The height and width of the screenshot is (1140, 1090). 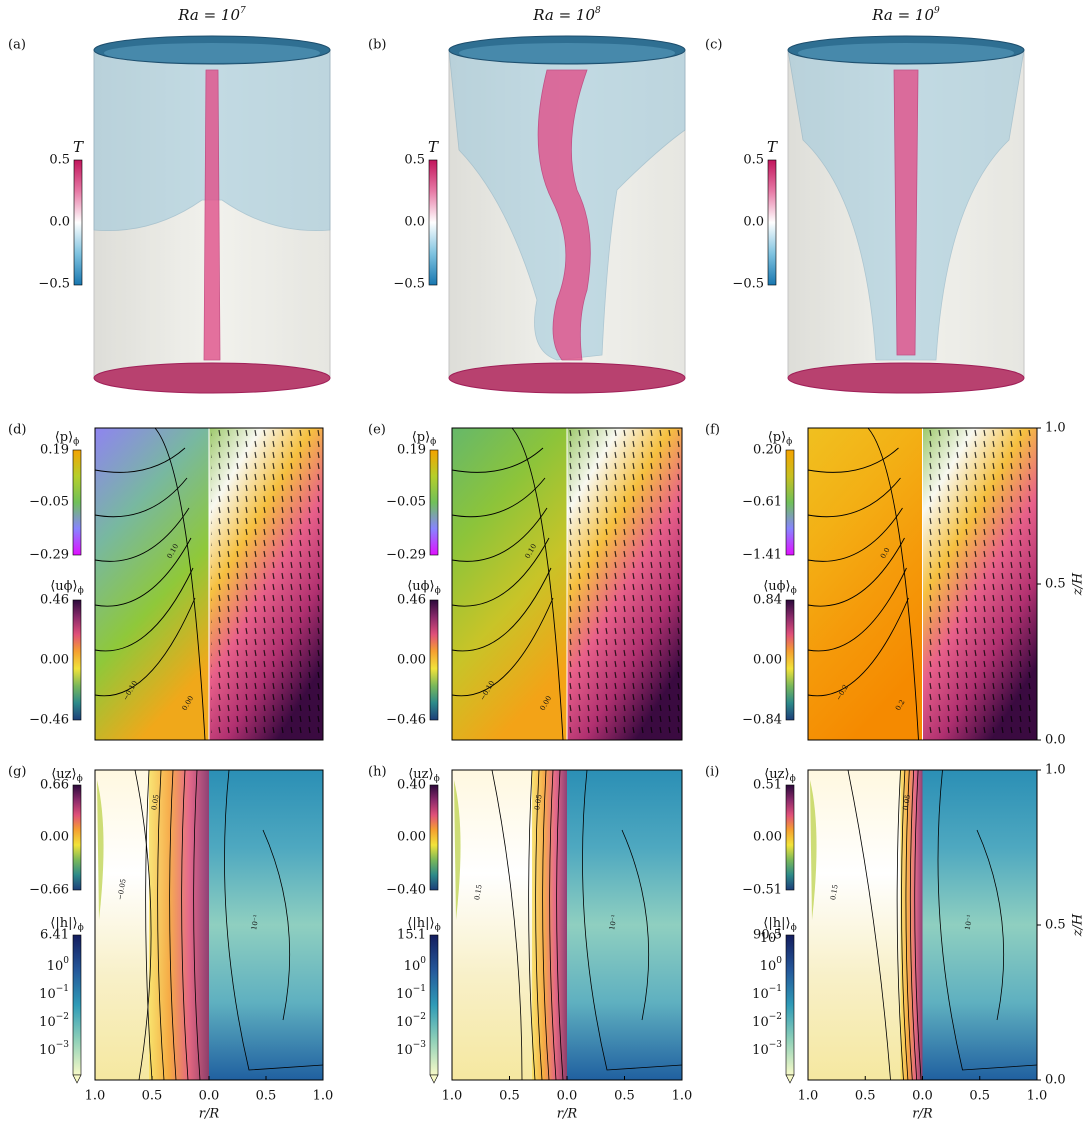 What do you see at coordinates (411, 935) in the screenshot?
I see `label: 15.1` at bounding box center [411, 935].